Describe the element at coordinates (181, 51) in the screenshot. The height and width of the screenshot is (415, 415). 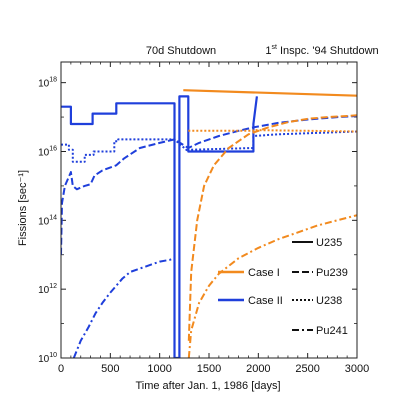
I see `shutdown-70d-annotation: 70d Shutdown` at that location.